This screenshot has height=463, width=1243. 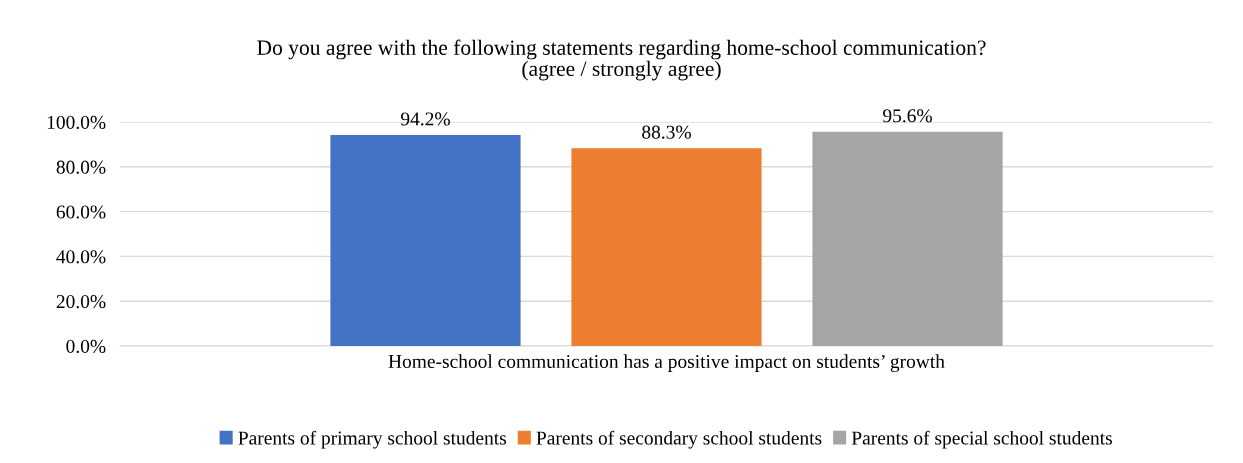 What do you see at coordinates (86, 346) in the screenshot?
I see `y-tick-label: 0.0%` at bounding box center [86, 346].